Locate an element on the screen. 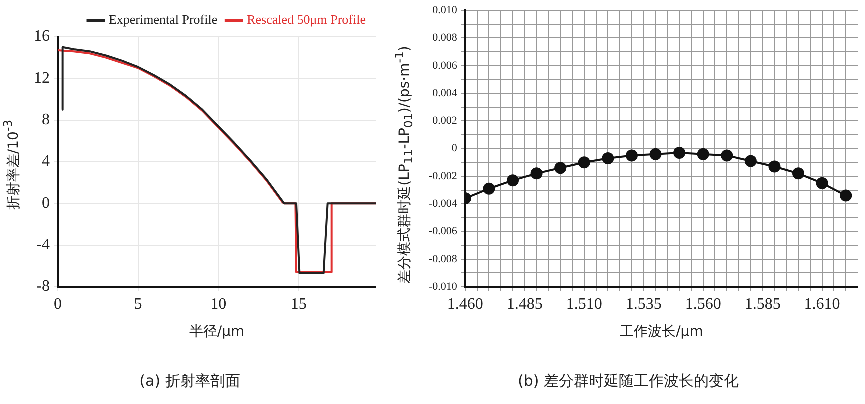 Image resolution: width=865 pixels, height=404 pixels. y-tick-label: 0.002 is located at coordinates (445, 121).